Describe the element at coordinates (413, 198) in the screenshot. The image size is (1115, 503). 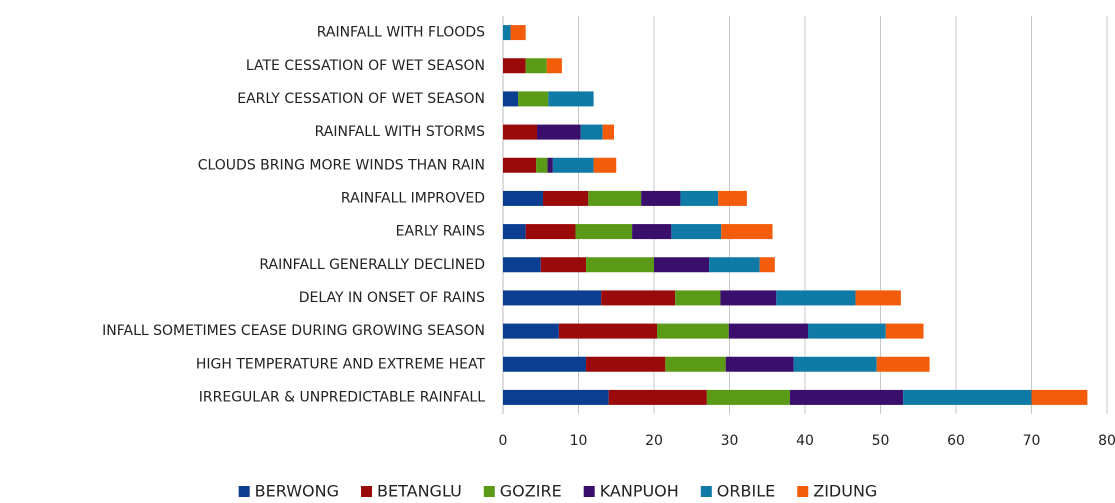
I see `y-tick-label: RAINFALL IMPROVED` at that location.